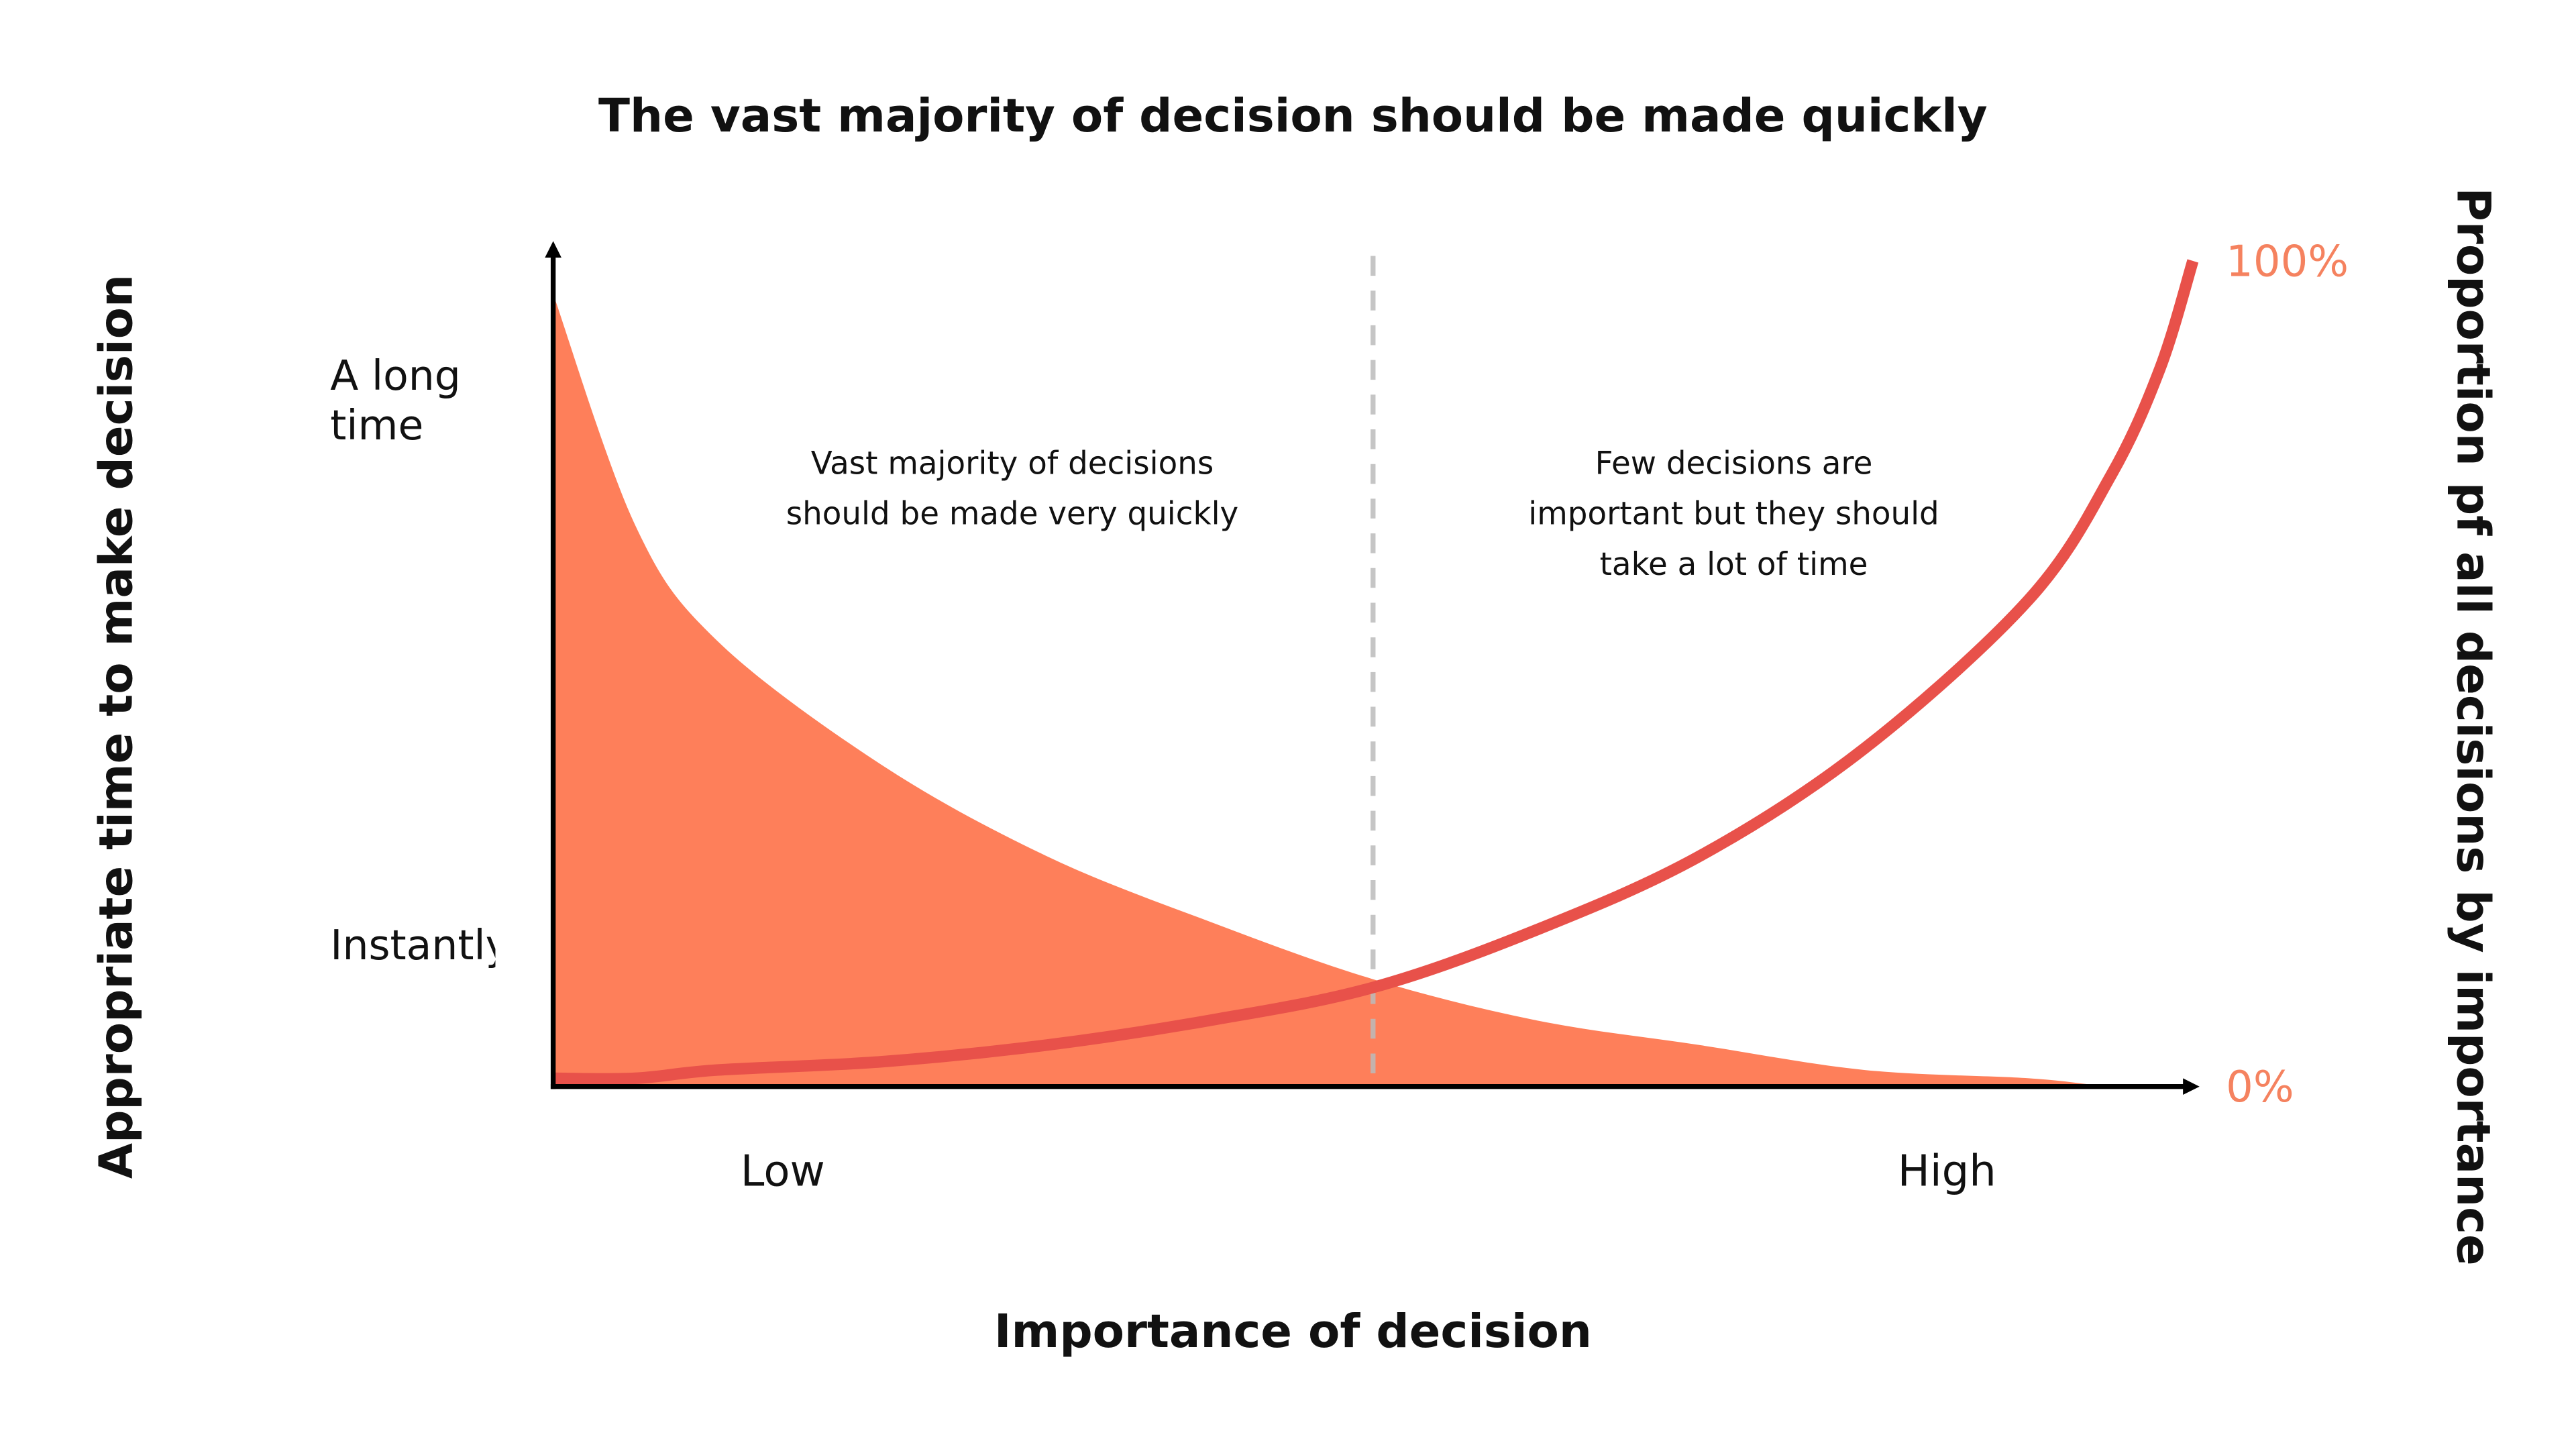  I want to click on annotation: should be made very quickly, so click(1012, 514).